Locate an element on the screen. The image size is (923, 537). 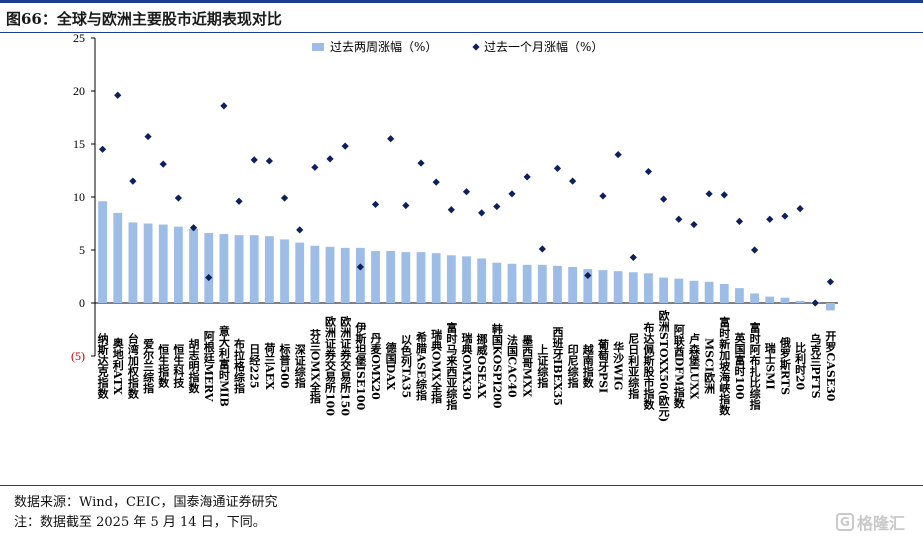
category-label: 欧洲证券交易所150 is located at coordinates (346, 366).